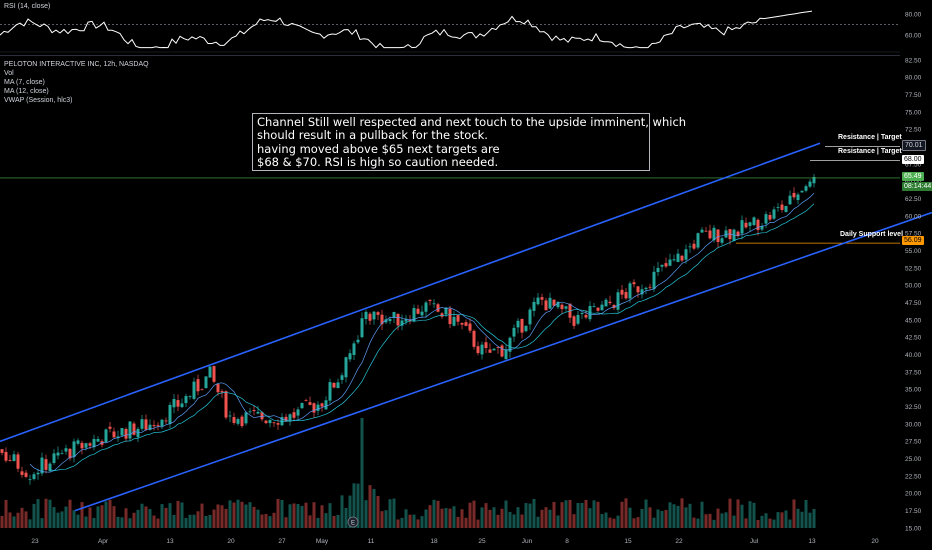 This screenshot has width=932, height=550. I want to click on ma12-legend: MA (12, close), so click(26, 91).